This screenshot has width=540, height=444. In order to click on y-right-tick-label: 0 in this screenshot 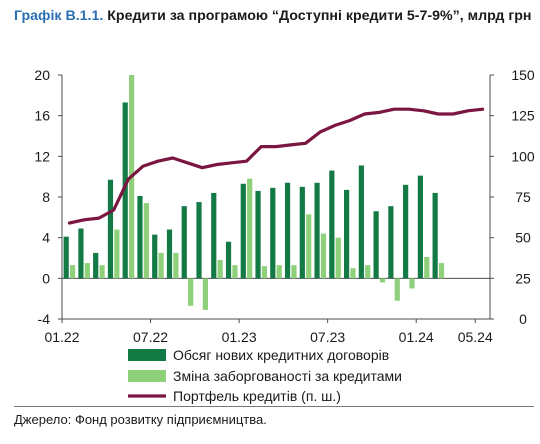, I will do `click(523, 319)`.